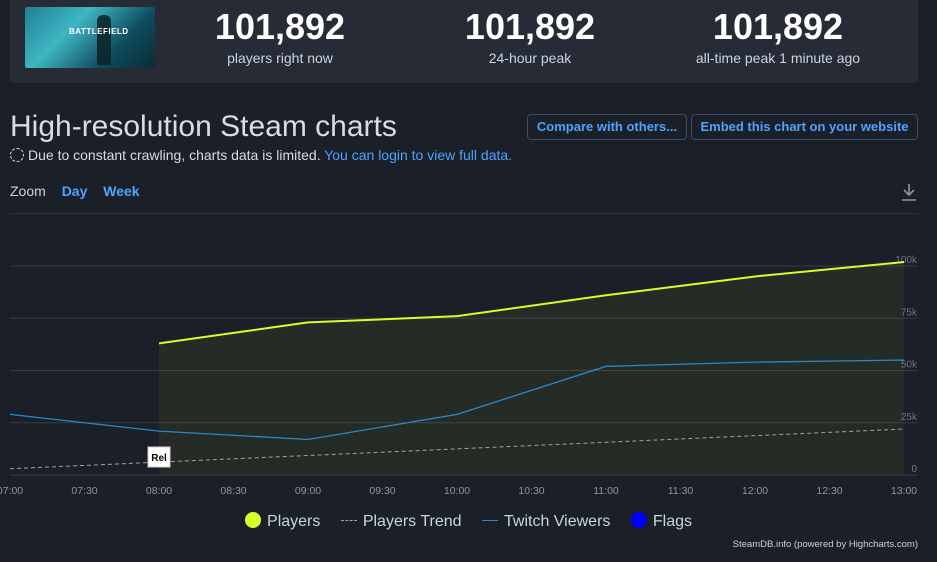 Image resolution: width=937 pixels, height=562 pixels. I want to click on x-tick-label: 12:00, so click(755, 491).